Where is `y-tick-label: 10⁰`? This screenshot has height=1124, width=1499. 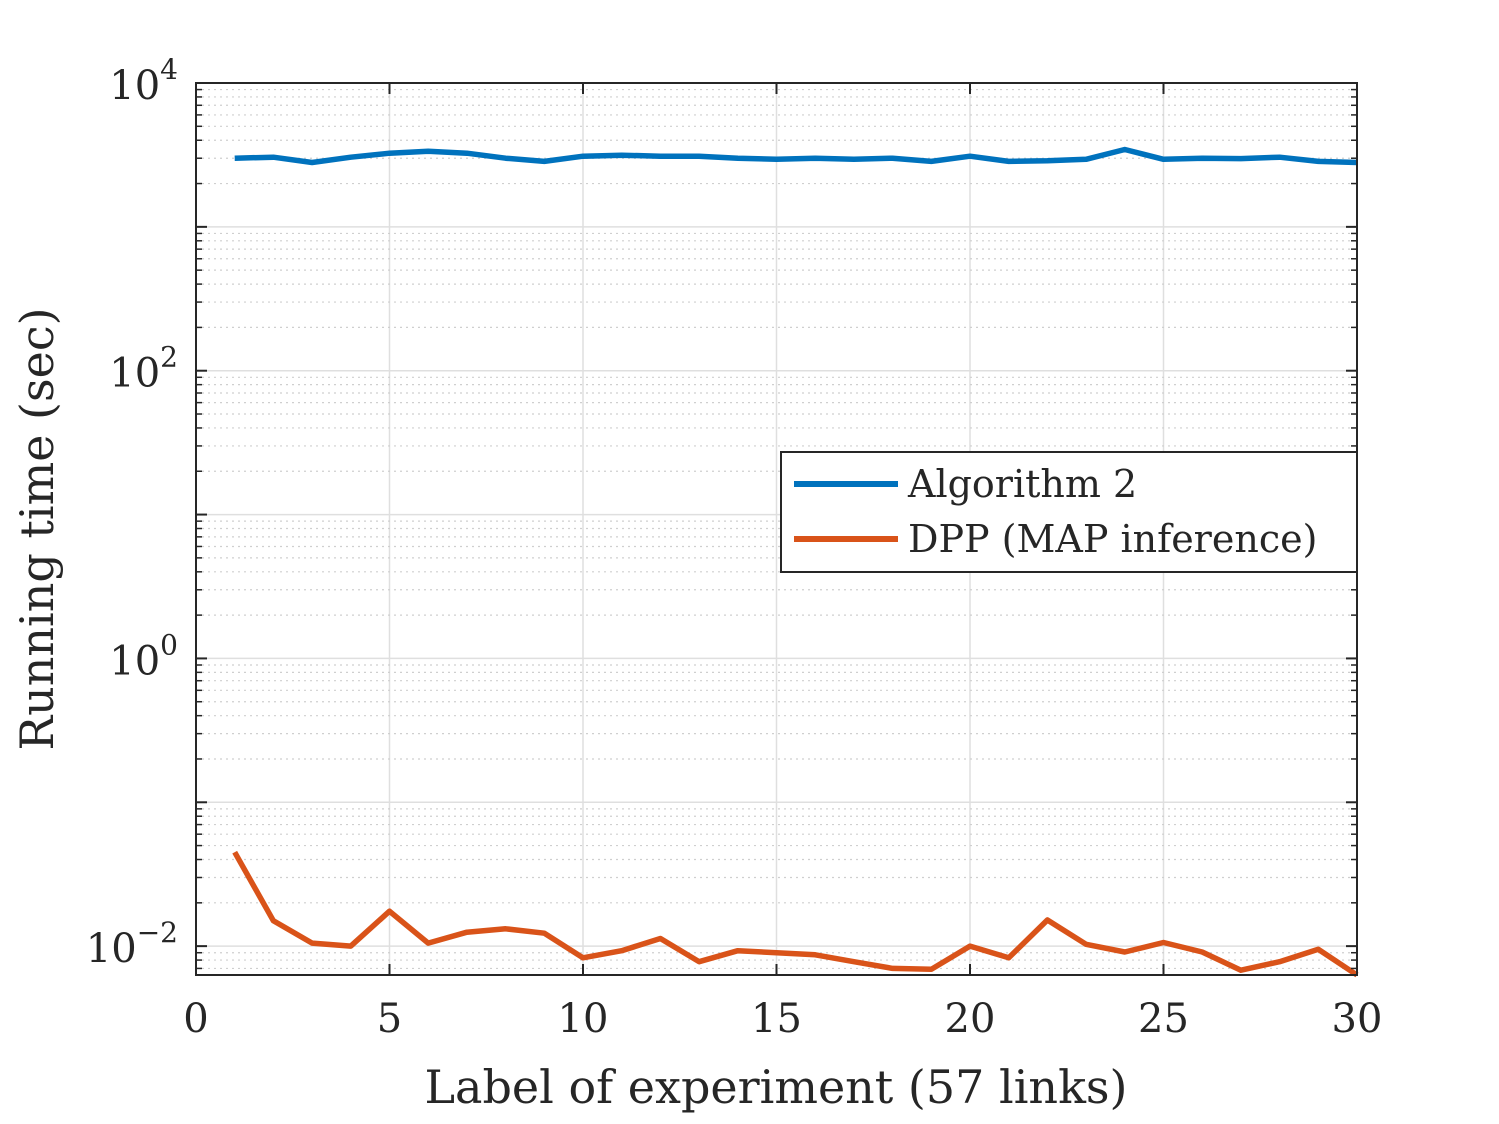
y-tick-label: 10⁰ is located at coordinates (143, 656).